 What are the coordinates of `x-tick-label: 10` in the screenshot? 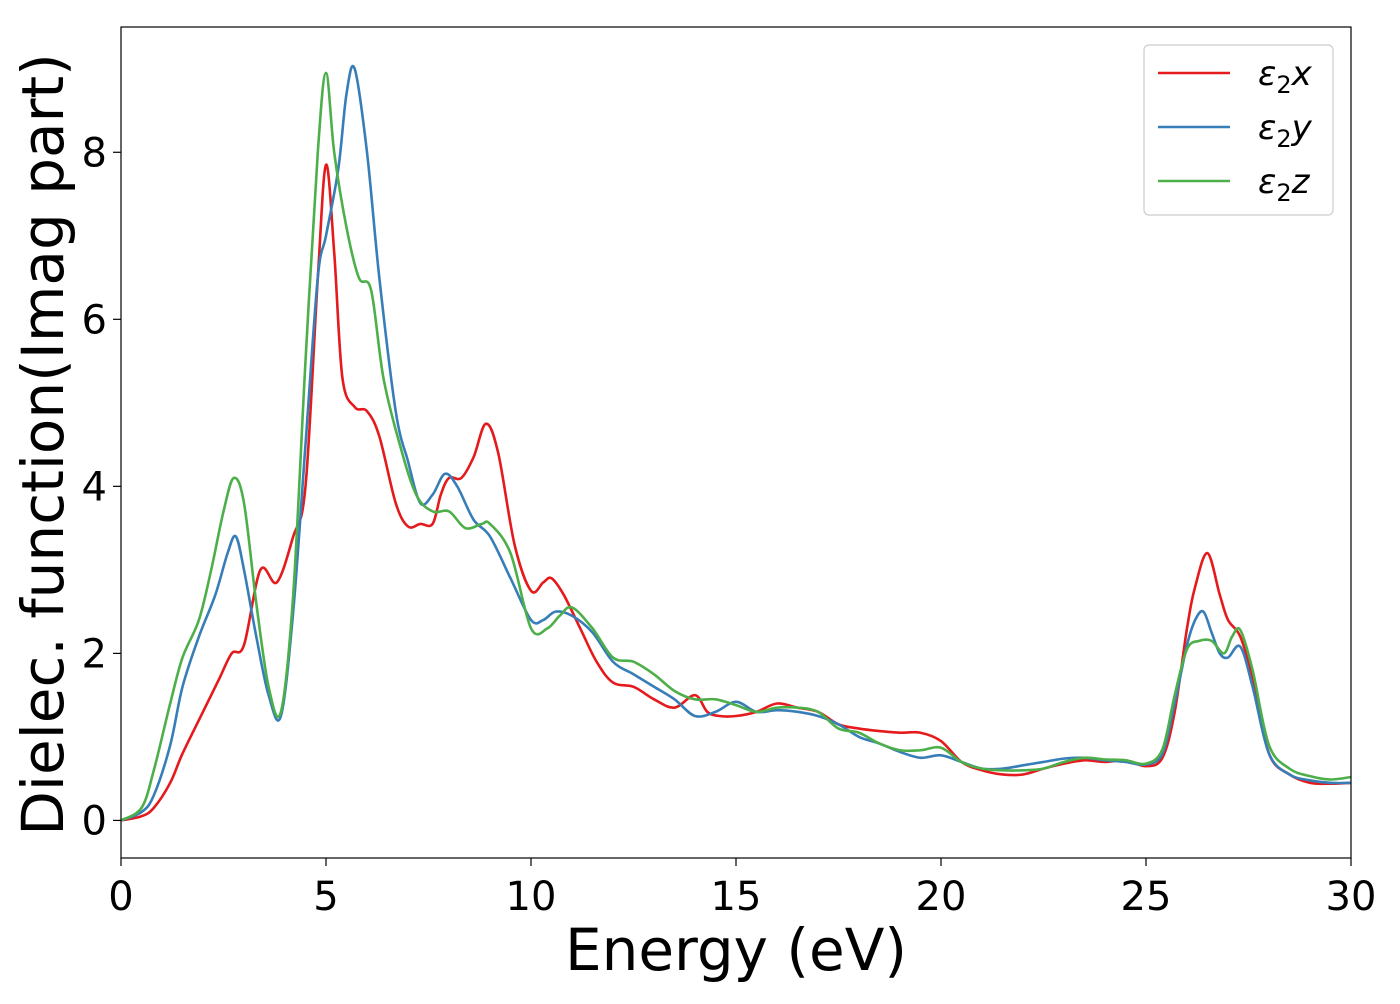 It's located at (531, 897).